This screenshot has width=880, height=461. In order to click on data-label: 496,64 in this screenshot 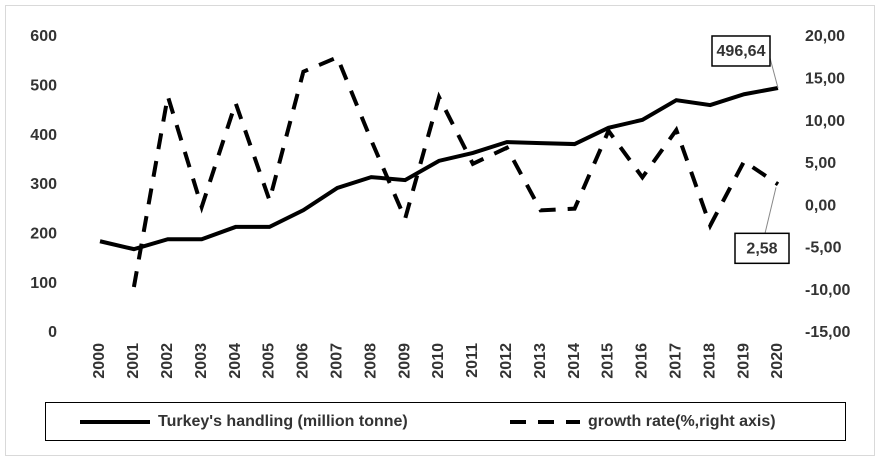, I will do `click(741, 51)`.